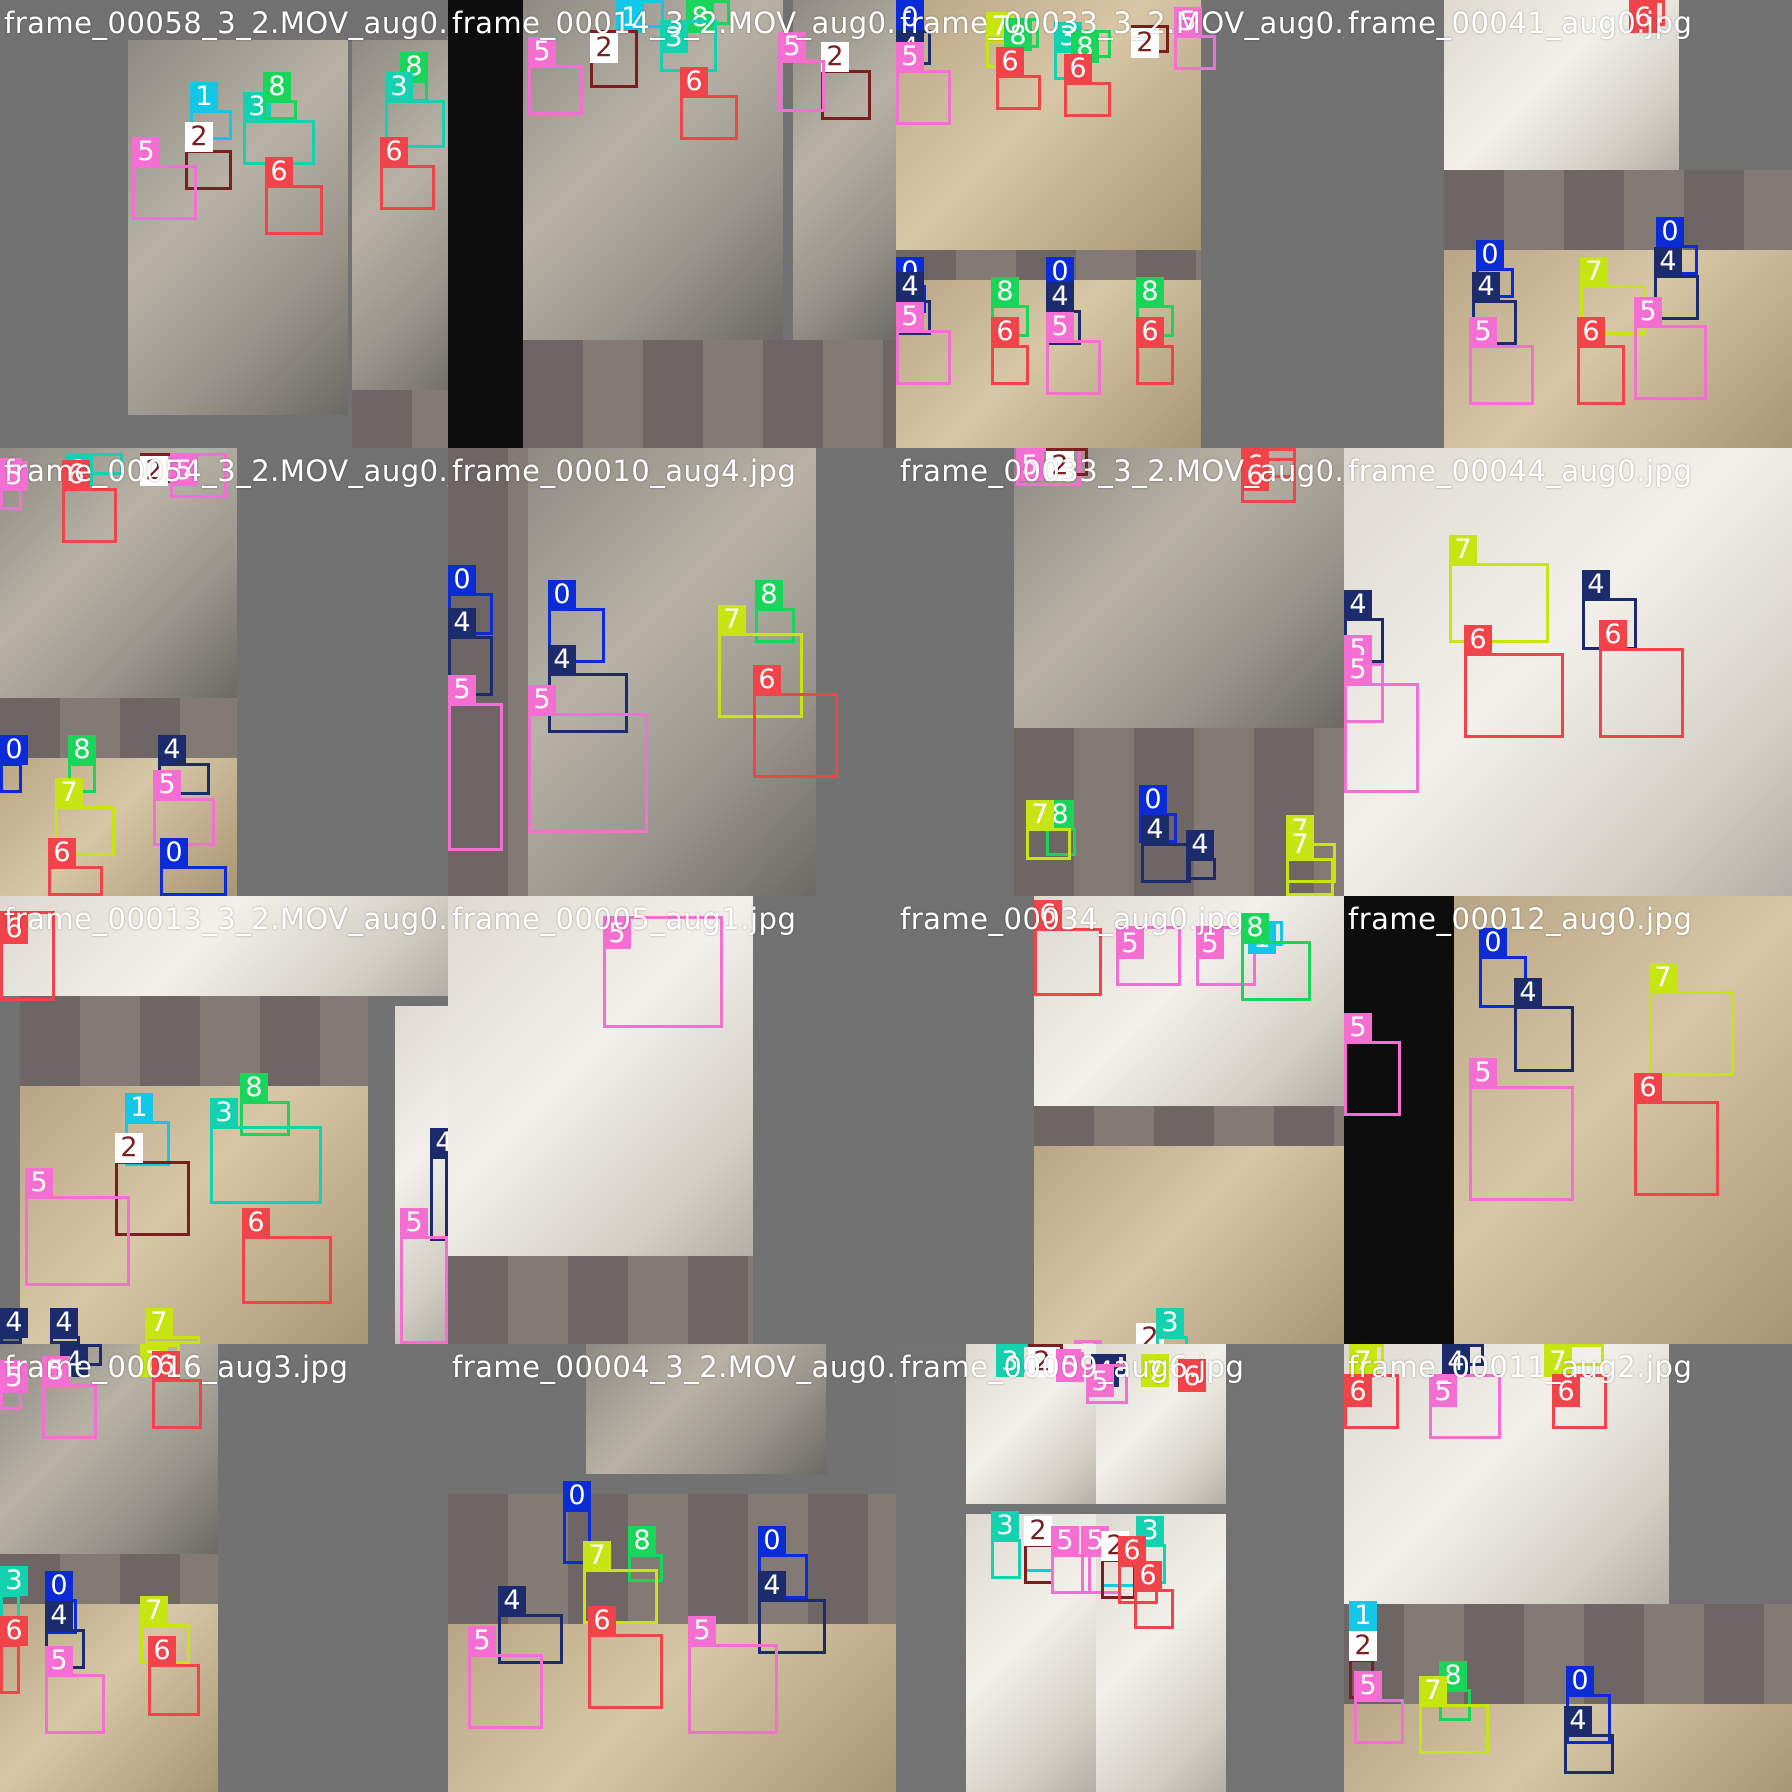 The height and width of the screenshot is (1792, 1792). Describe the element at coordinates (1120, 1568) in the screenshot. I see `mosaic-tile: 32547563125512366frame_00009_aug6.jpg` at that location.